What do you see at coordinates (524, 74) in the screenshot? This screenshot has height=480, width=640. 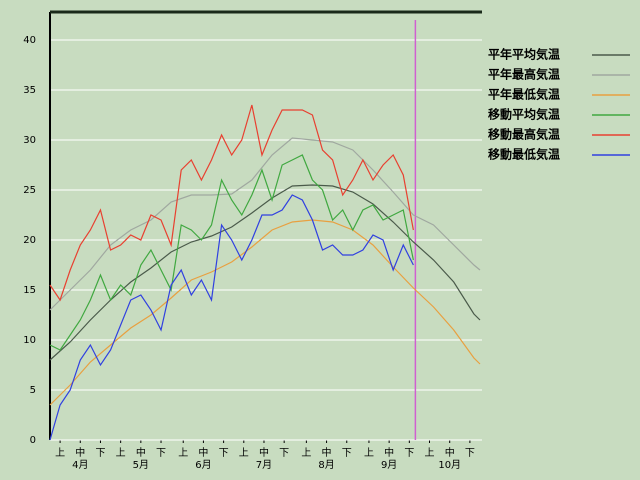 I see `legend-label: 平年最高気温` at bounding box center [524, 74].